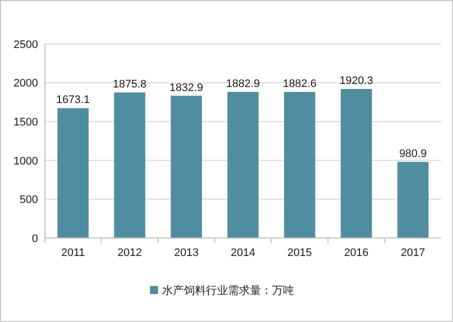  What do you see at coordinates (129, 253) in the screenshot?
I see `x-tick-label: 2012` at bounding box center [129, 253].